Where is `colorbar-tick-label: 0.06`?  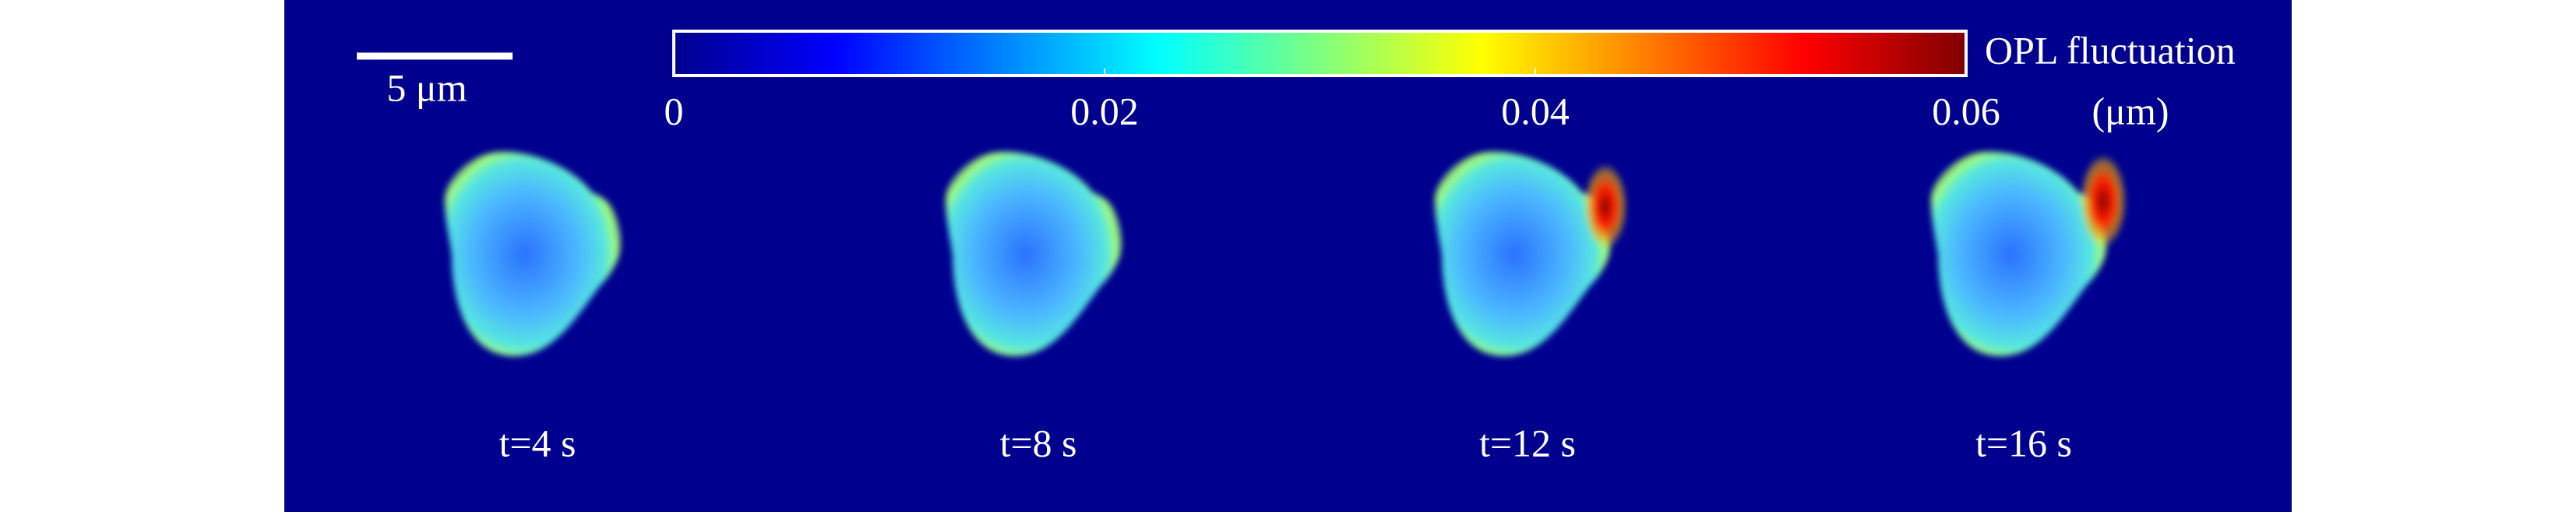
colorbar-tick-label: 0.06 is located at coordinates (1966, 110).